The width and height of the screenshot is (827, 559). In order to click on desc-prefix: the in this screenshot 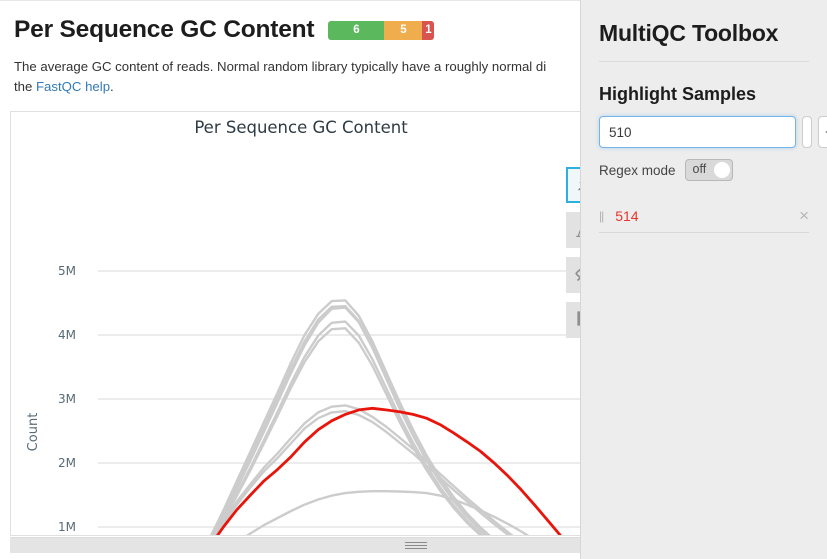, I will do `click(25, 86)`.